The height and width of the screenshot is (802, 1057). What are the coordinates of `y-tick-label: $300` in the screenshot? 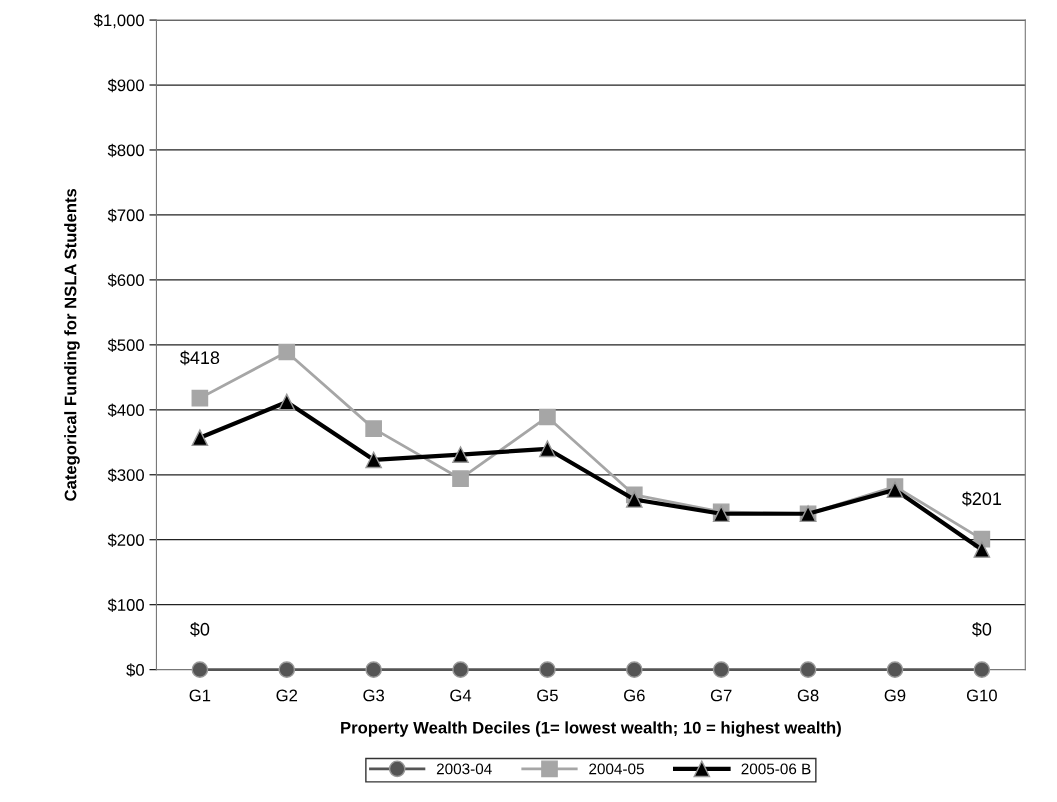 It's located at (125, 475).